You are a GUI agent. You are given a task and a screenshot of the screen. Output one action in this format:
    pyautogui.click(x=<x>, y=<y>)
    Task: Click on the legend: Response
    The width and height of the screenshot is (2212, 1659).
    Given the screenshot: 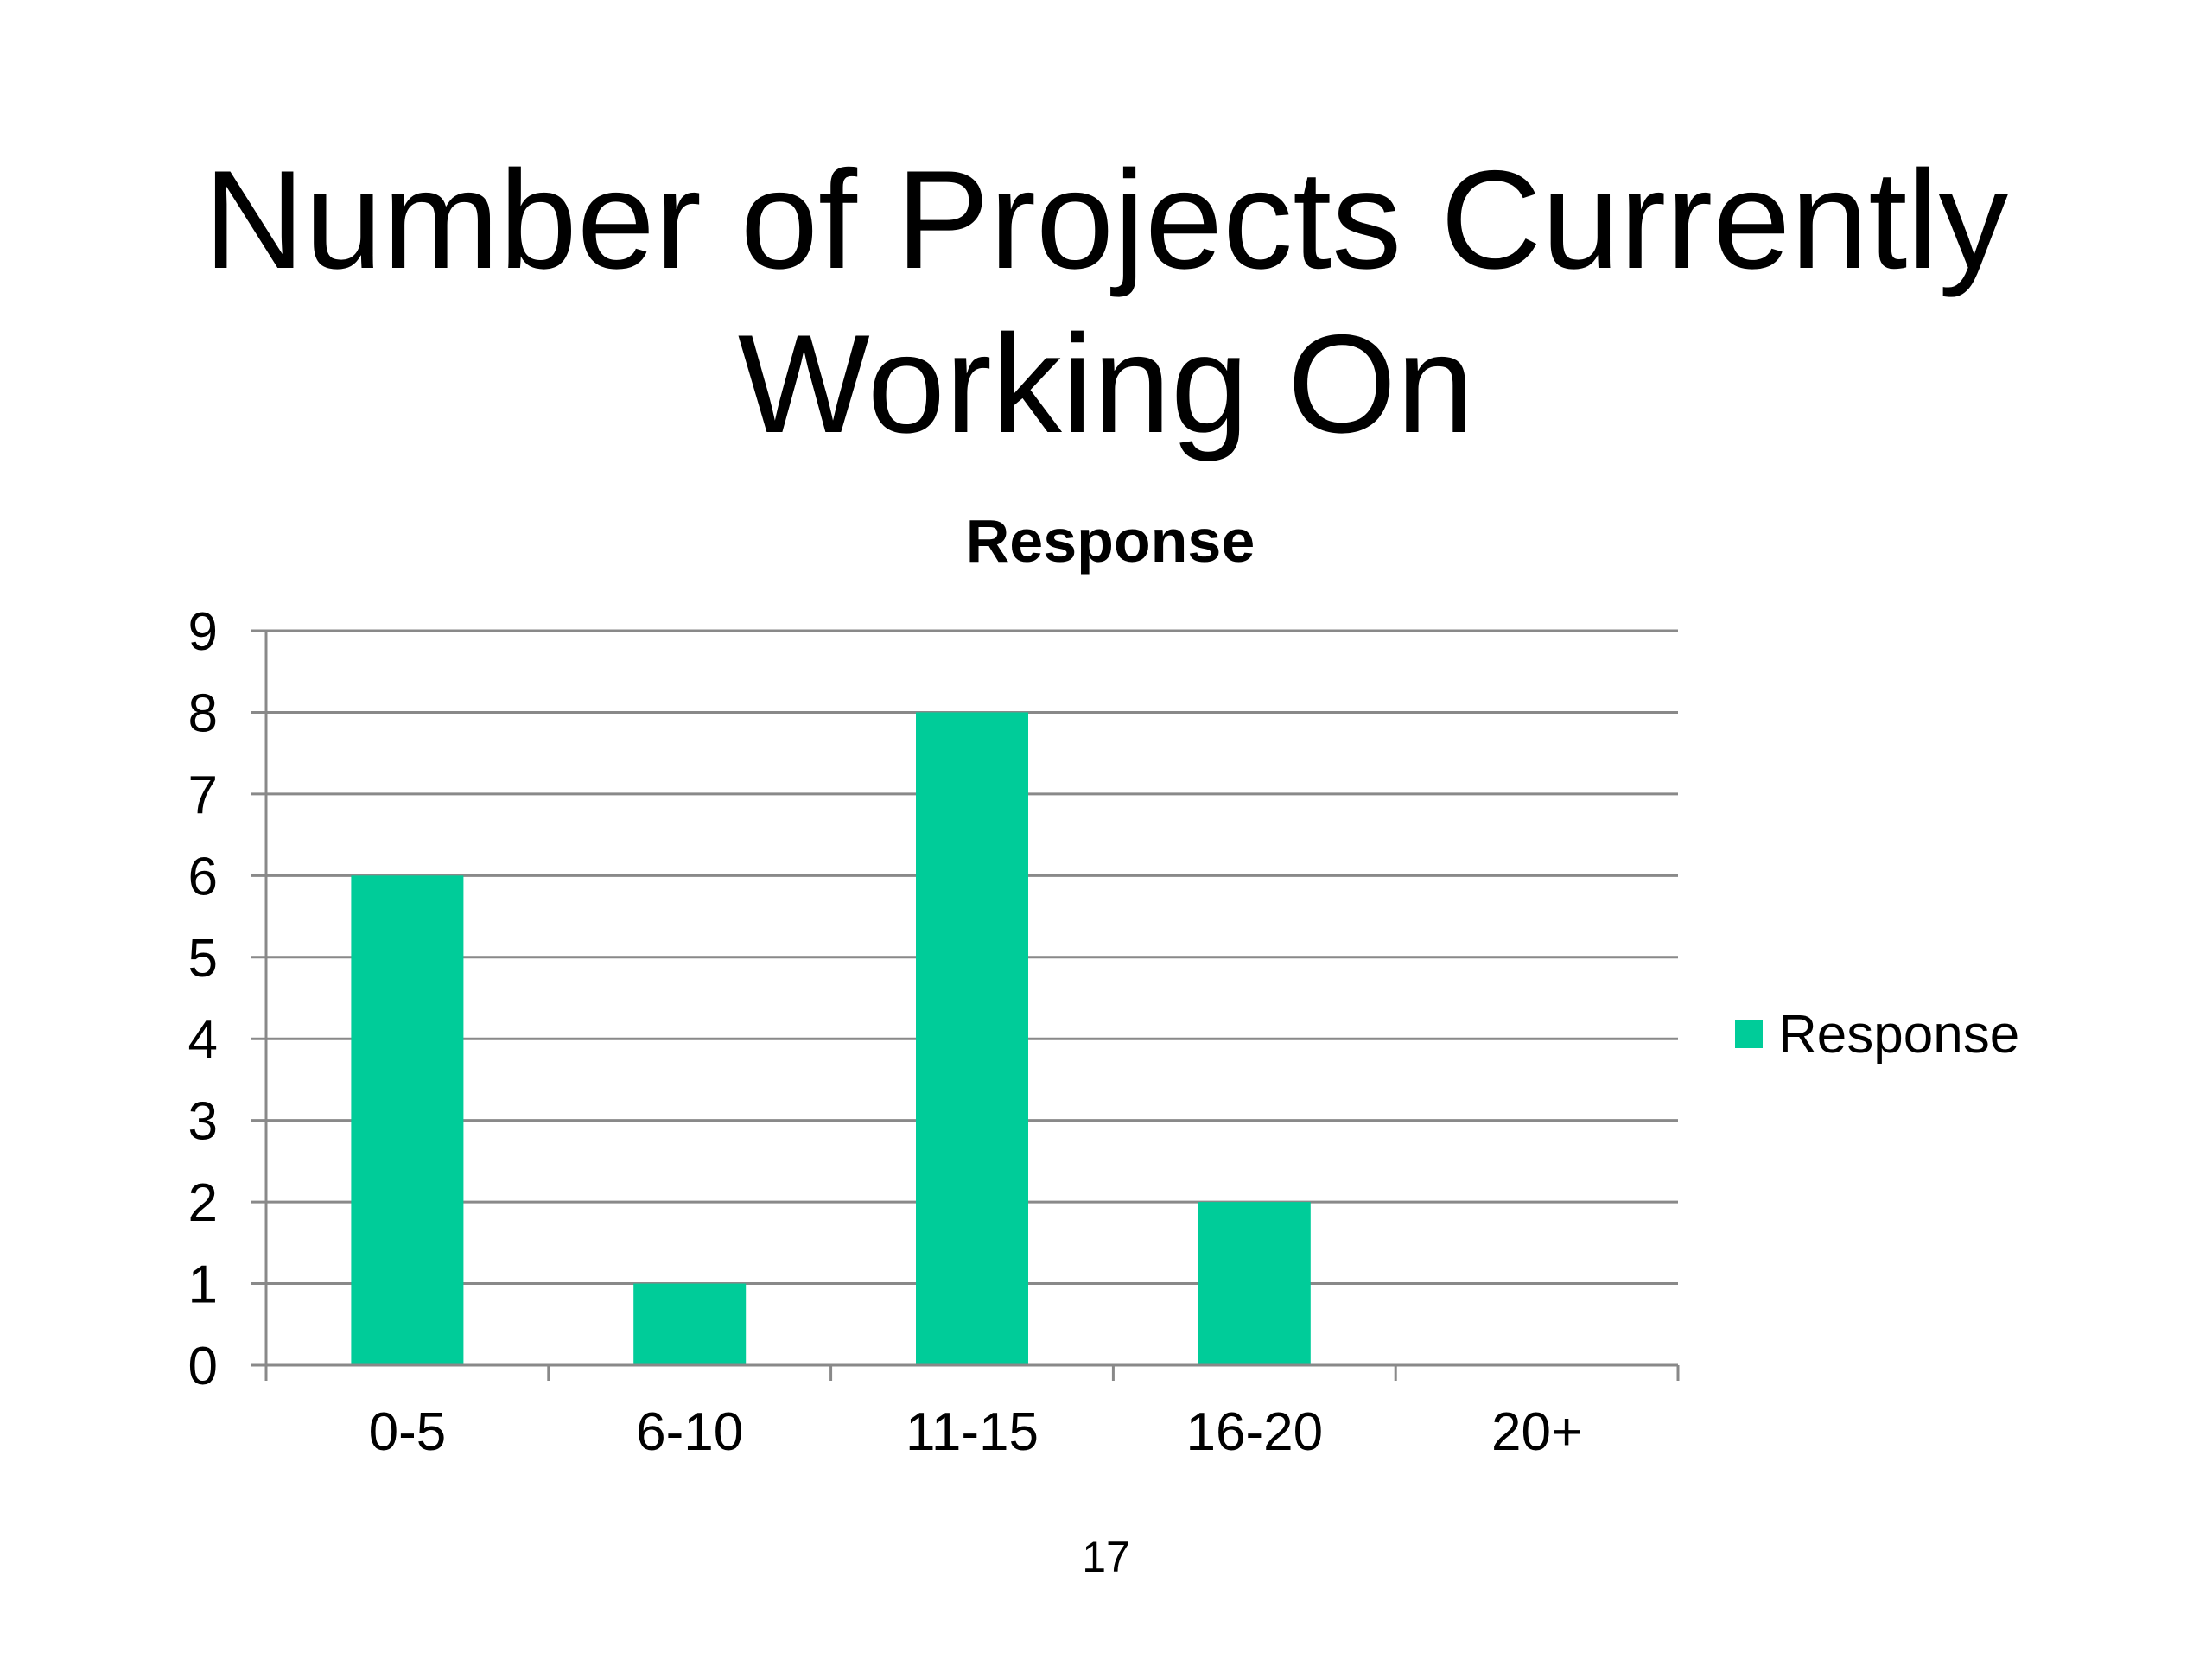 What is the action you would take?
    pyautogui.click(x=1877, y=1035)
    